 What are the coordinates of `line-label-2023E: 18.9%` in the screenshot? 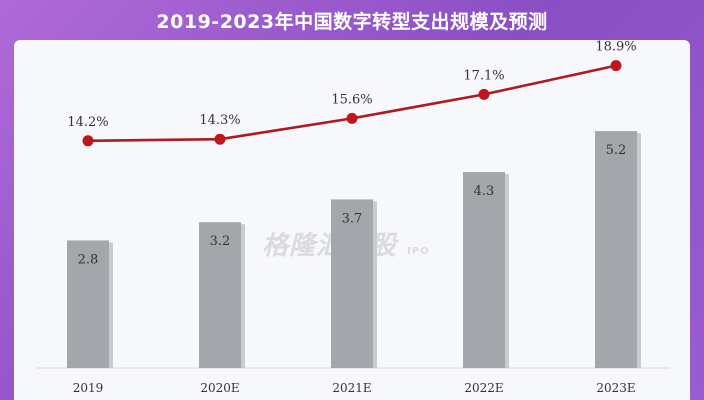 It's located at (615, 47).